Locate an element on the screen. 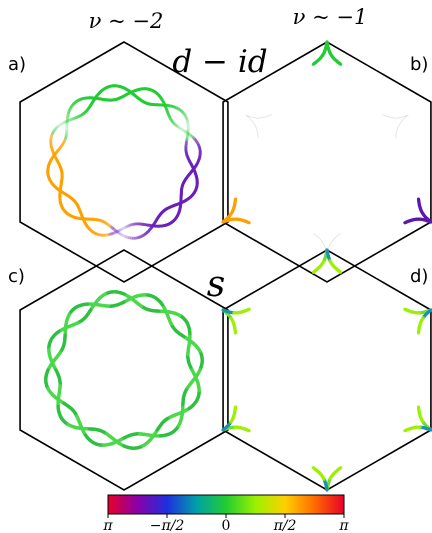 This screenshot has height=533, width=432. panel-label-c: c) is located at coordinates (16, 276).